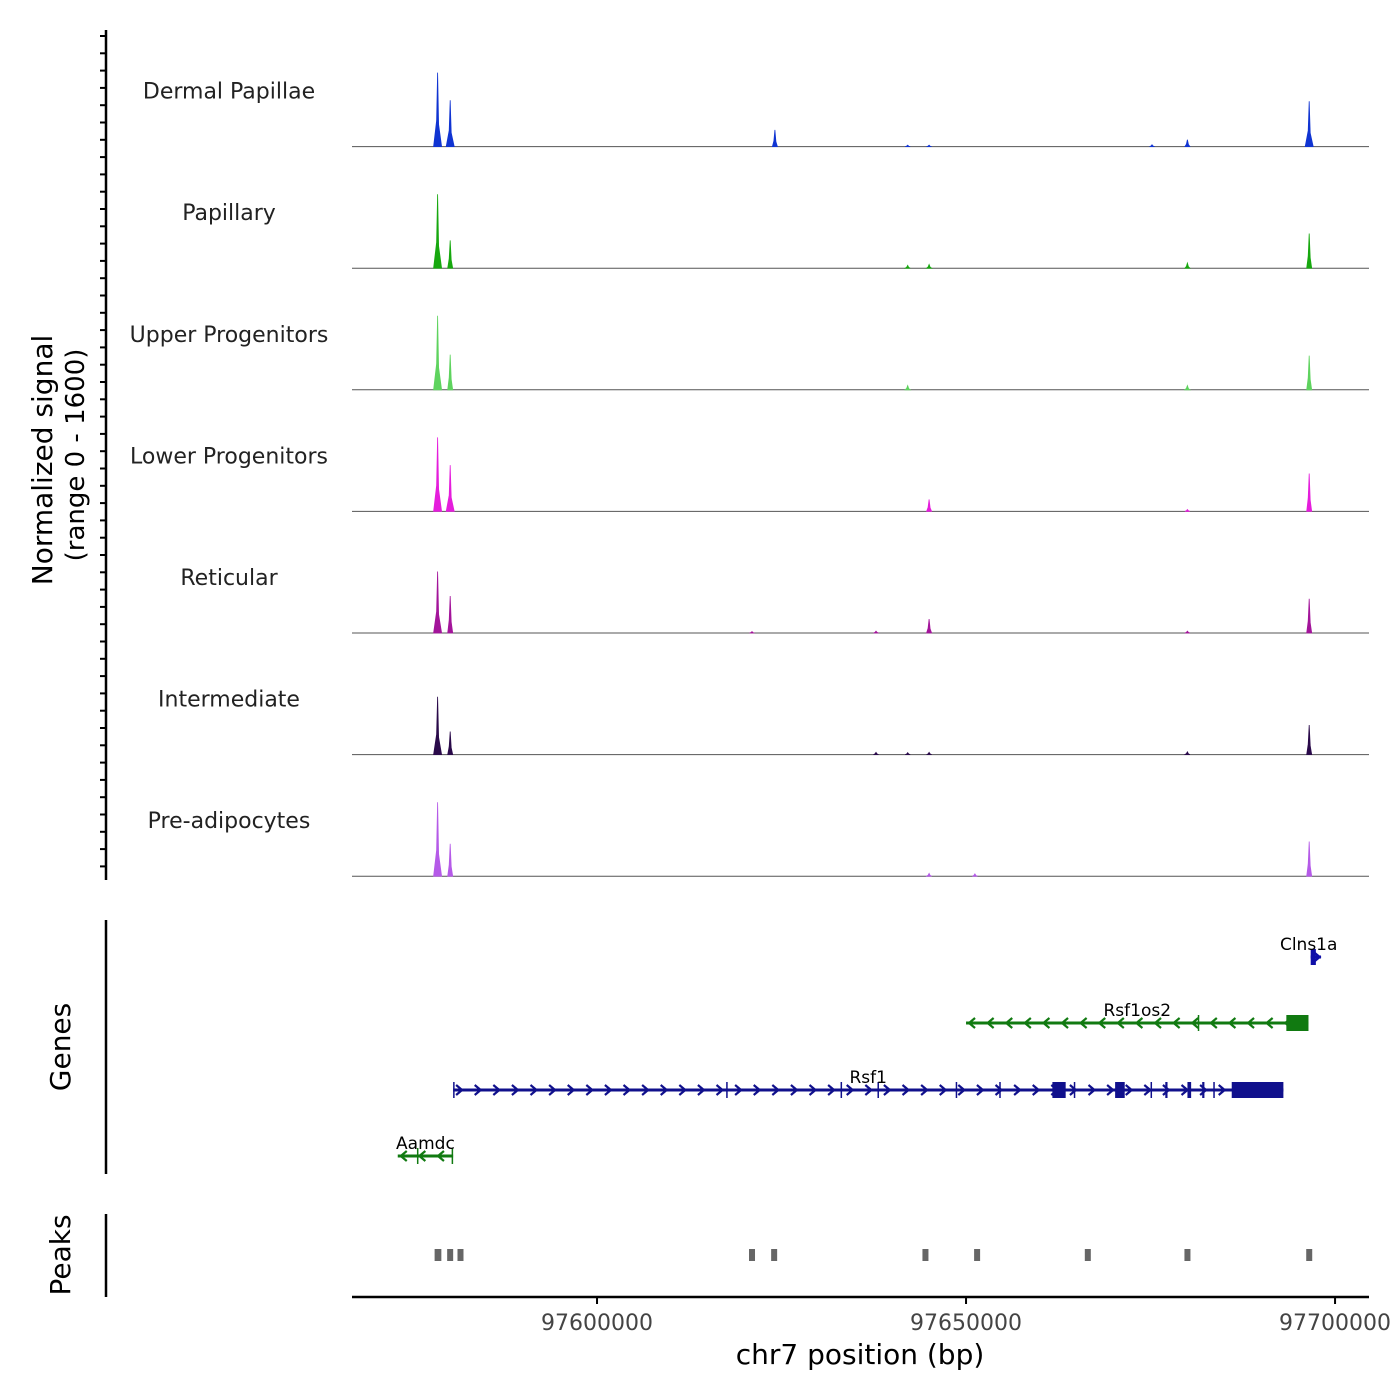  Describe the element at coordinates (966, 1323) in the screenshot. I see `x-tick-label: 97650000` at that location.